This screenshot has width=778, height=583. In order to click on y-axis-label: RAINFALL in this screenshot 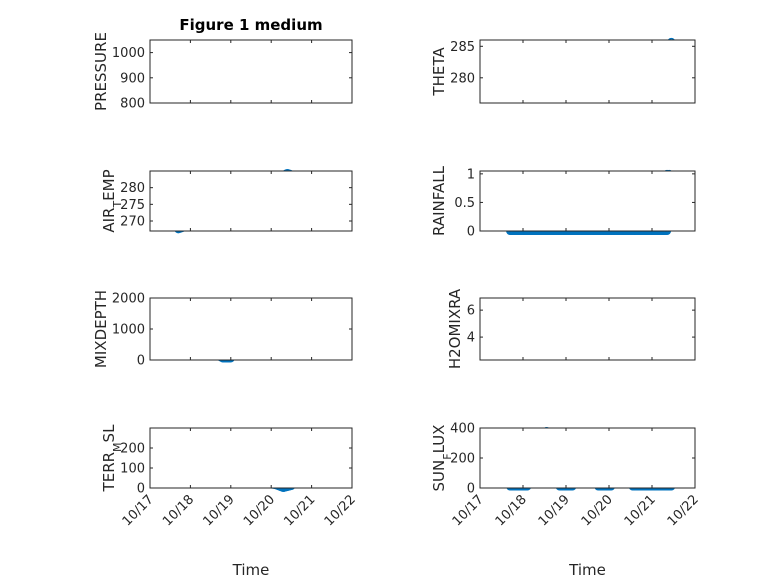, I will do `click(439, 200)`.